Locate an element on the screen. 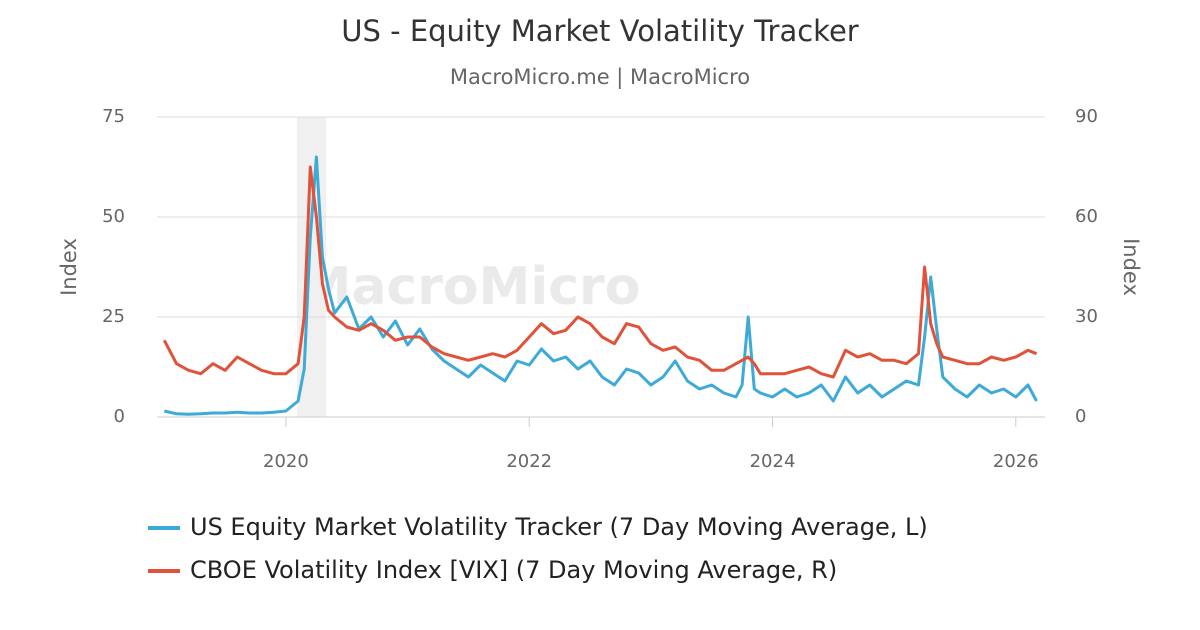  y-tick-label: 50 is located at coordinates (113, 216).